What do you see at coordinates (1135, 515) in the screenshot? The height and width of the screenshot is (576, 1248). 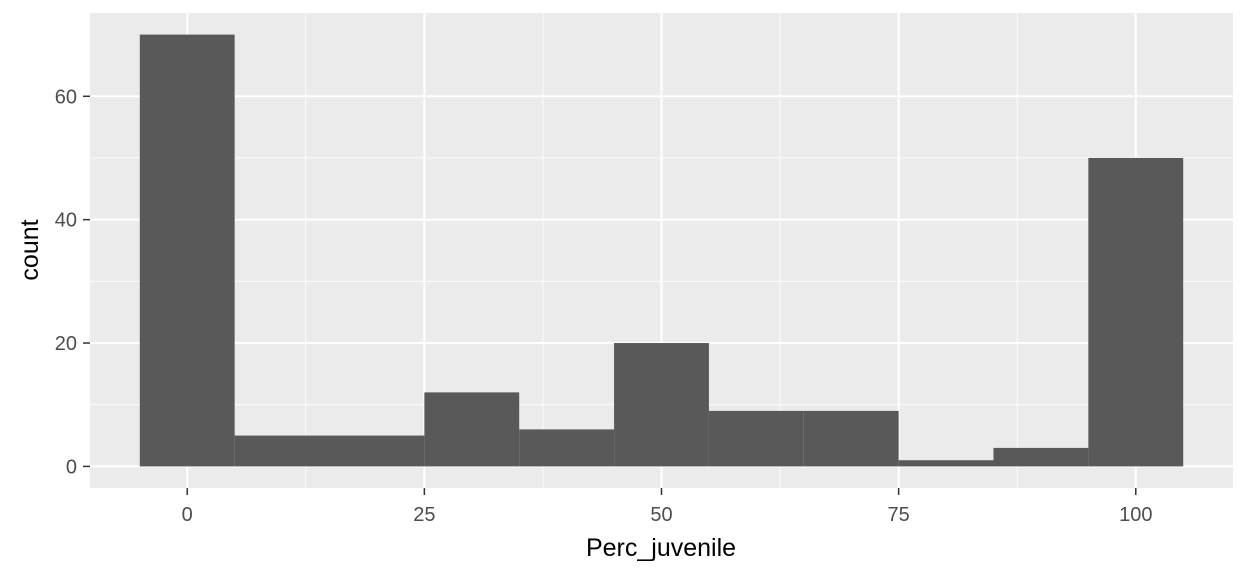 I see `x-tick-label: 100` at bounding box center [1135, 515].